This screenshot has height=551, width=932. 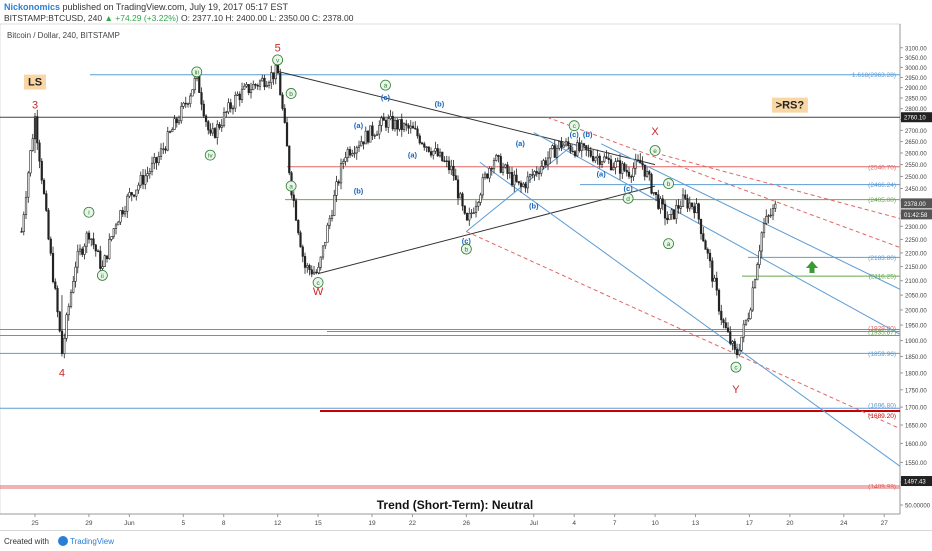 I want to click on x-tick-label: 7, so click(x=615, y=523).